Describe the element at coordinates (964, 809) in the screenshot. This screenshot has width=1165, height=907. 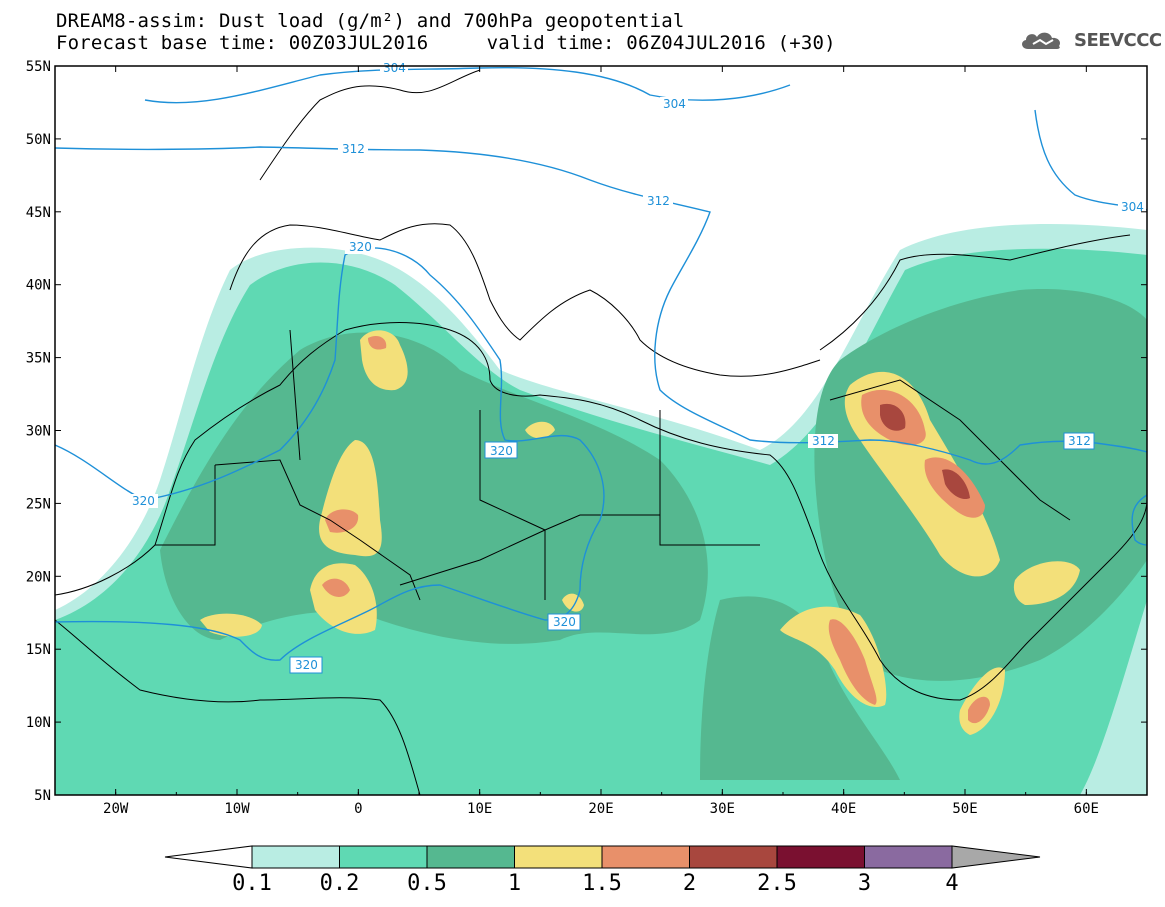
I see `lon-tick-label: 50E` at that location.